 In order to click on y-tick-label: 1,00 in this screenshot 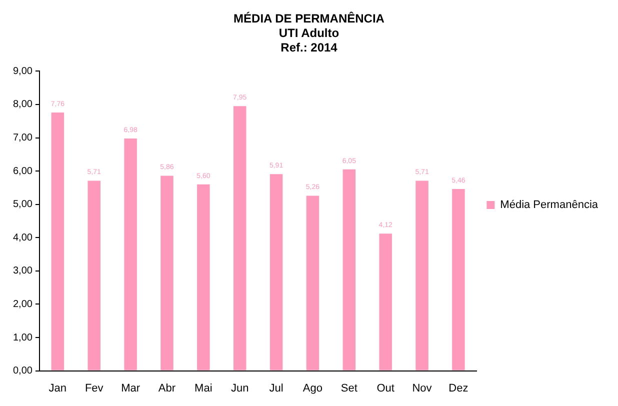, I will do `click(22, 338)`.